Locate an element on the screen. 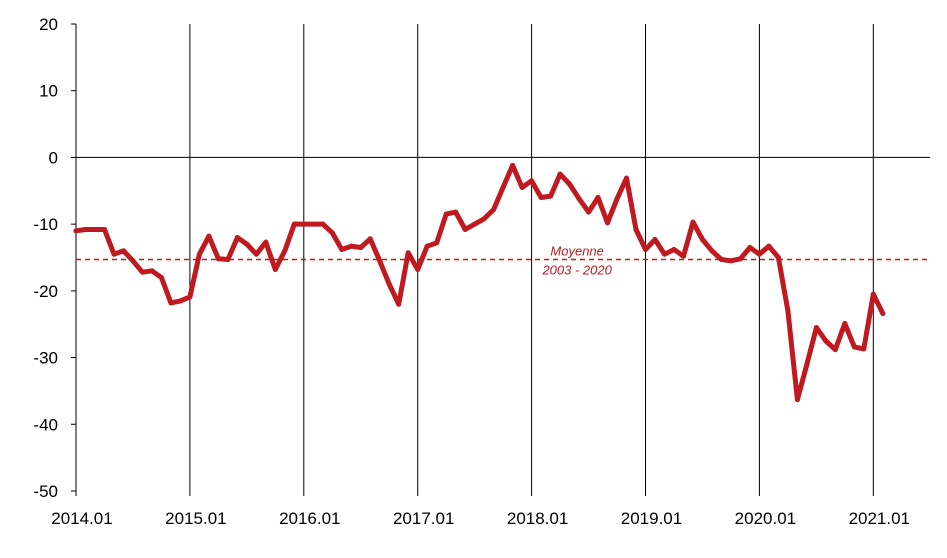 This screenshot has width=947, height=558. y-tick-label: 10 is located at coordinates (48, 91).